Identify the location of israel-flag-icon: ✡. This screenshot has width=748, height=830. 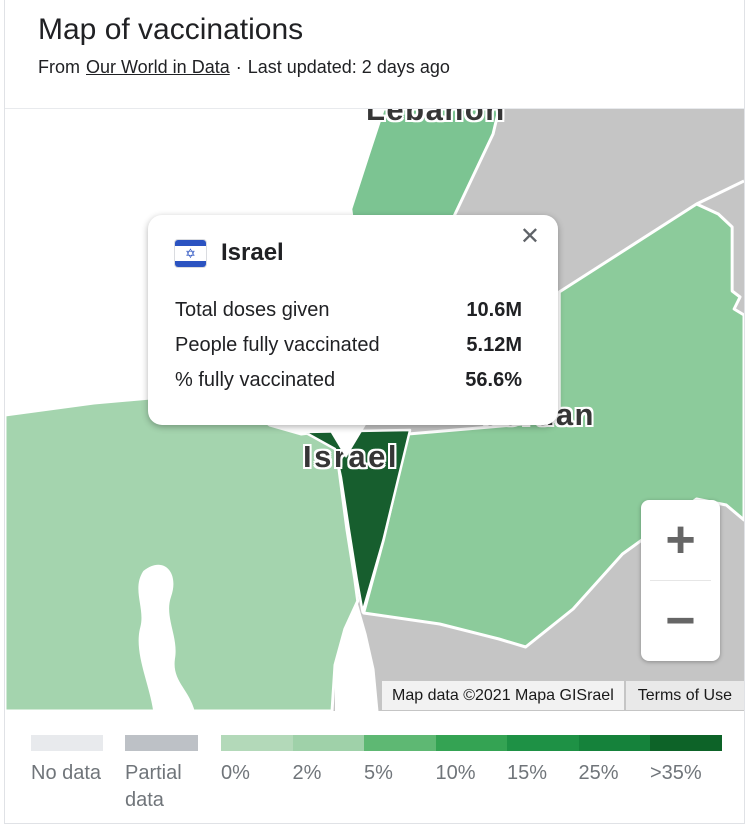
(190, 253).